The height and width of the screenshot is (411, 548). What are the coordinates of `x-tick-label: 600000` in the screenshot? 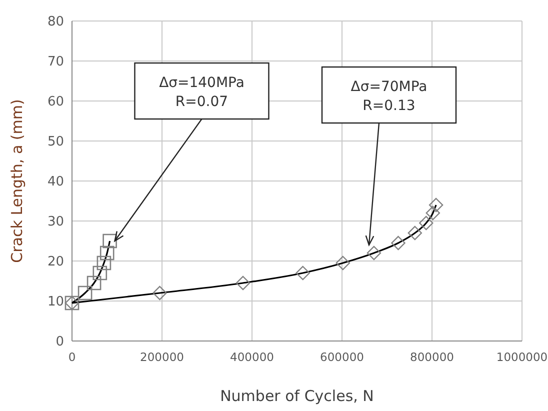 It's located at (342, 357).